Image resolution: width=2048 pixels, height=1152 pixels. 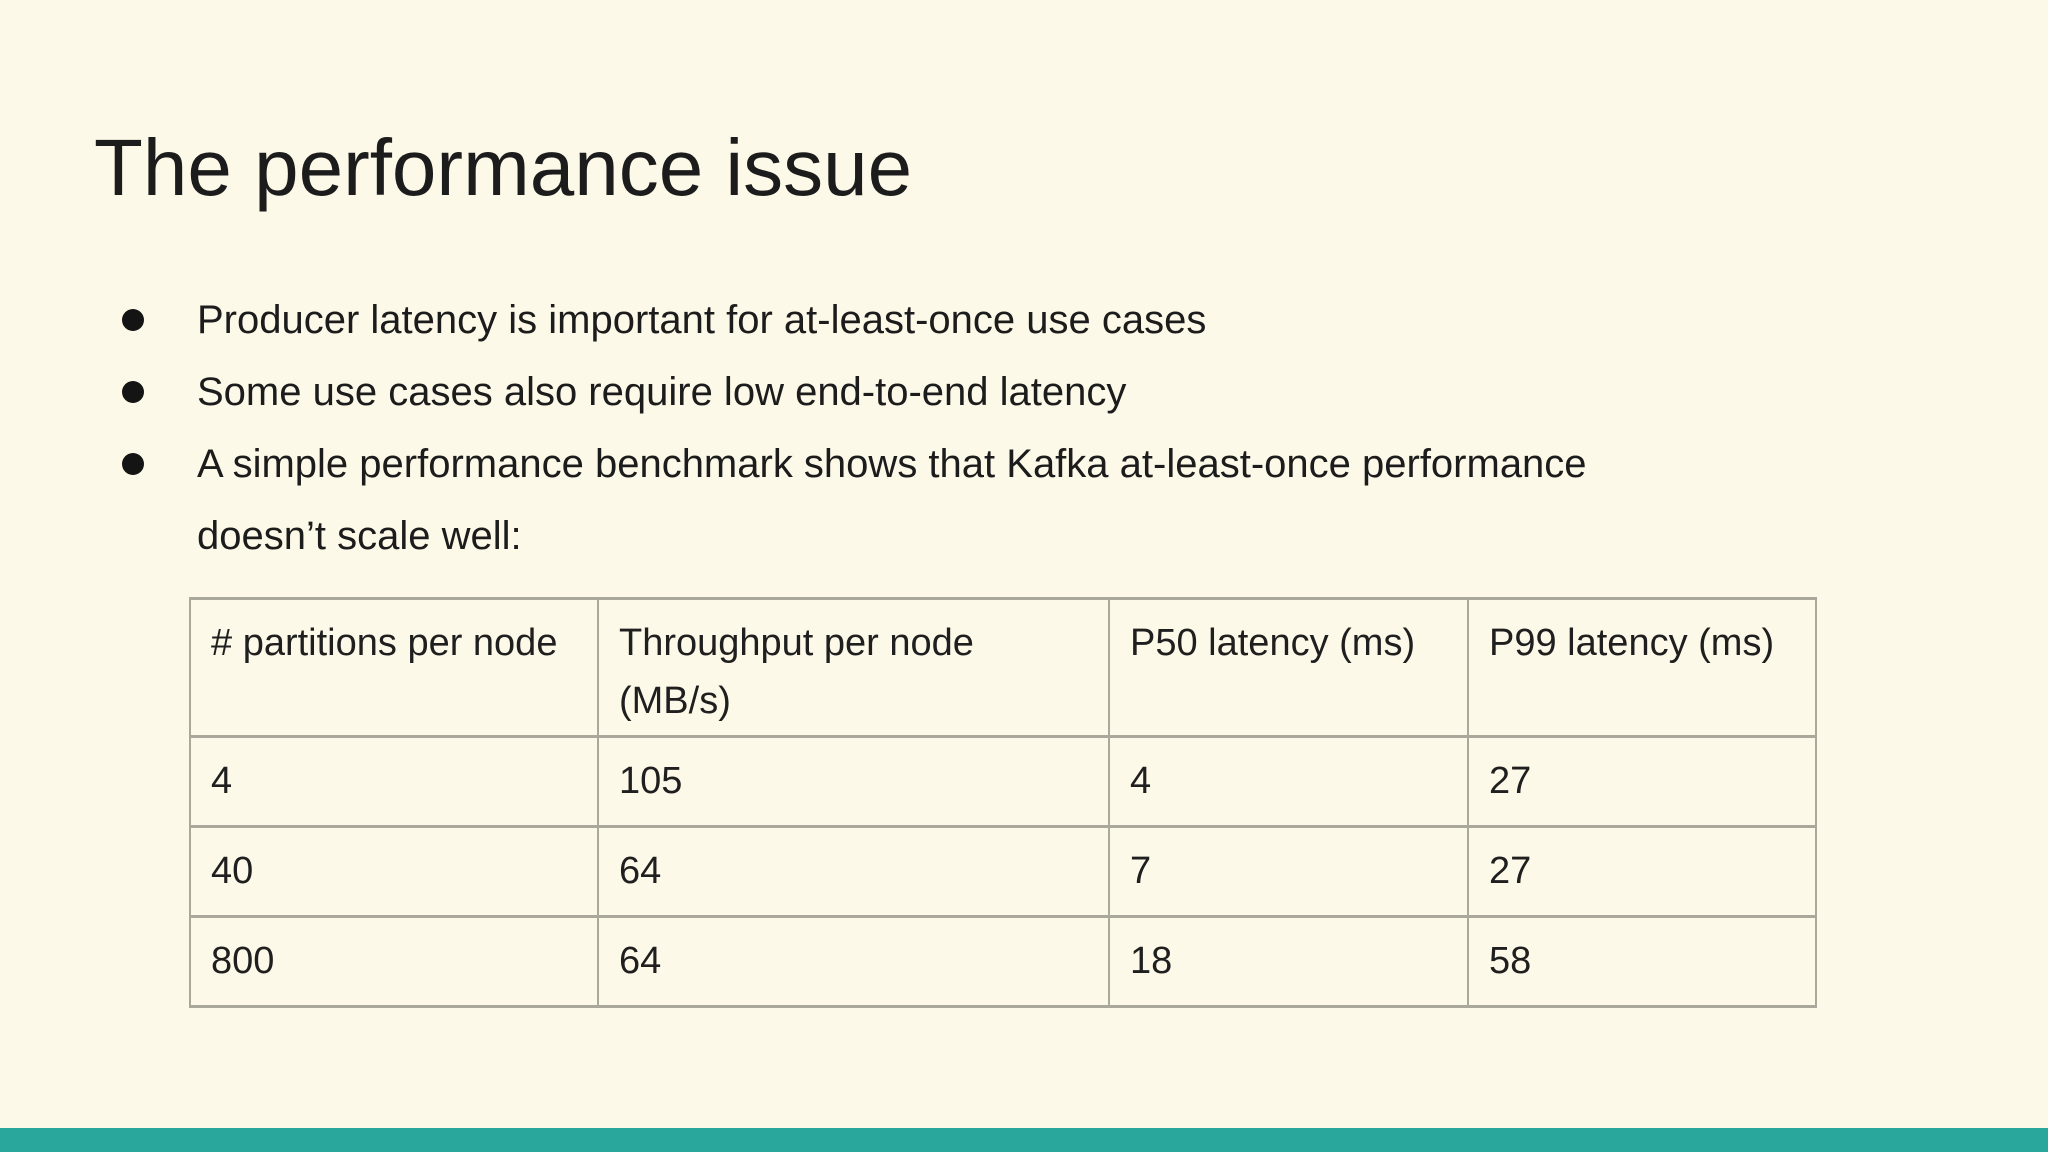 I want to click on table-header-cell: P99 latency (ms), so click(x=1642, y=667).